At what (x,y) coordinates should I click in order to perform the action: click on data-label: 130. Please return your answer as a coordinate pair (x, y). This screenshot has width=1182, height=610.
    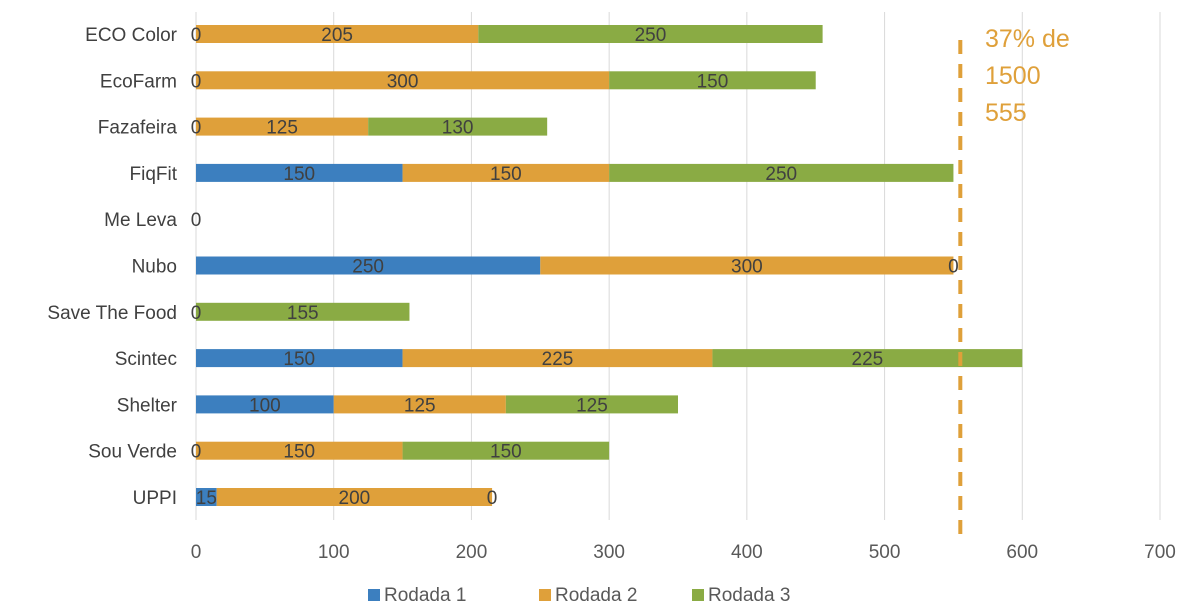
    Looking at the image, I should click on (458, 128).